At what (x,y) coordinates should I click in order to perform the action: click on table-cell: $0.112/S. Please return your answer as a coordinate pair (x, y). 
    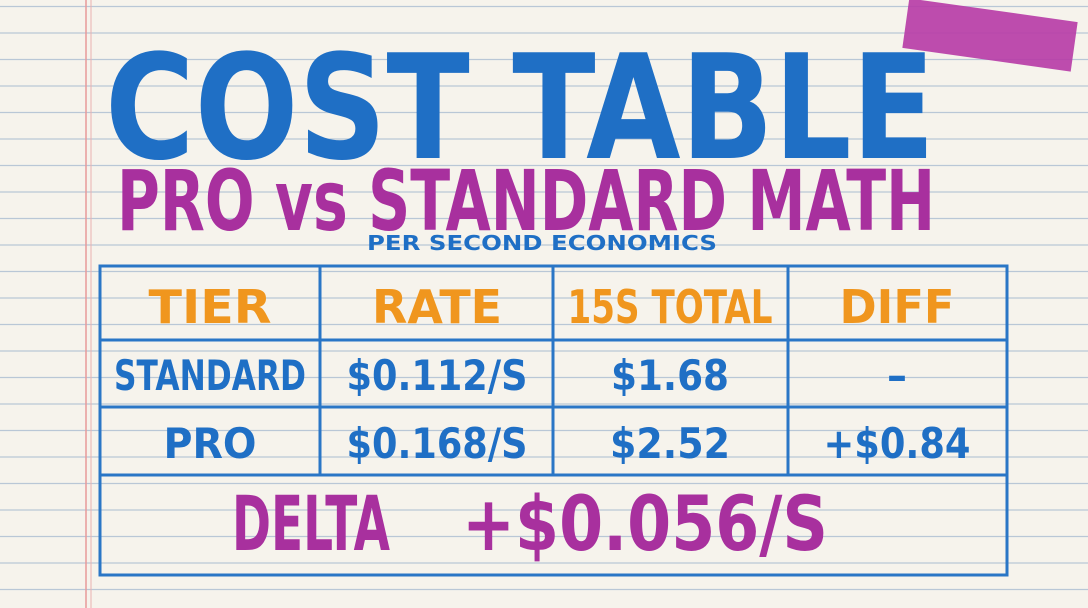
    Looking at the image, I should click on (437, 375).